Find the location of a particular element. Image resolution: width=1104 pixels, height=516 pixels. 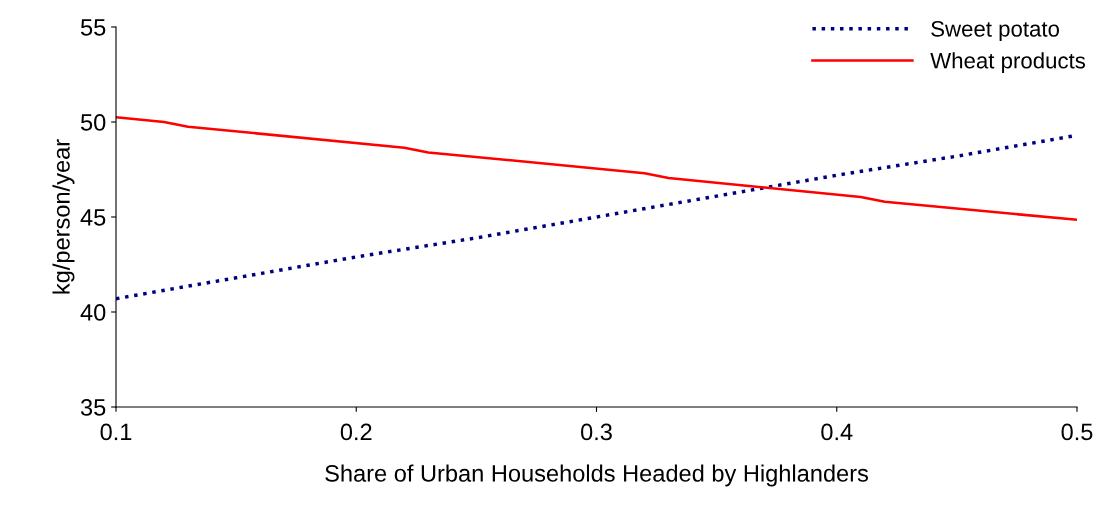

x-tick-label: 0.1 is located at coordinates (116, 432).